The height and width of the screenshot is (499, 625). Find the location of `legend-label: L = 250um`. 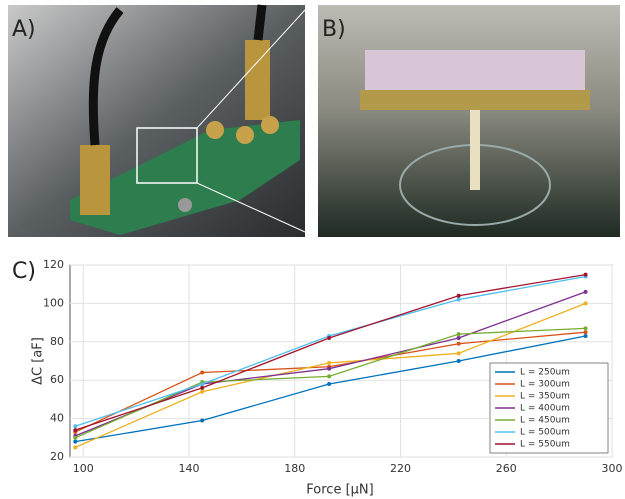

legend-label: L = 250um is located at coordinates (545, 373).